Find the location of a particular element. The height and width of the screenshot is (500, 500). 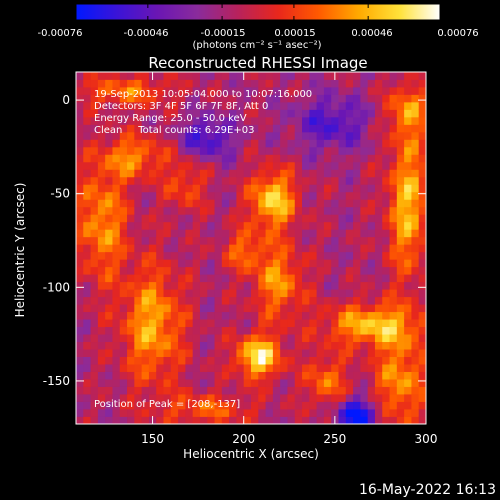

x-tick-label: 300 is located at coordinates (426, 439).